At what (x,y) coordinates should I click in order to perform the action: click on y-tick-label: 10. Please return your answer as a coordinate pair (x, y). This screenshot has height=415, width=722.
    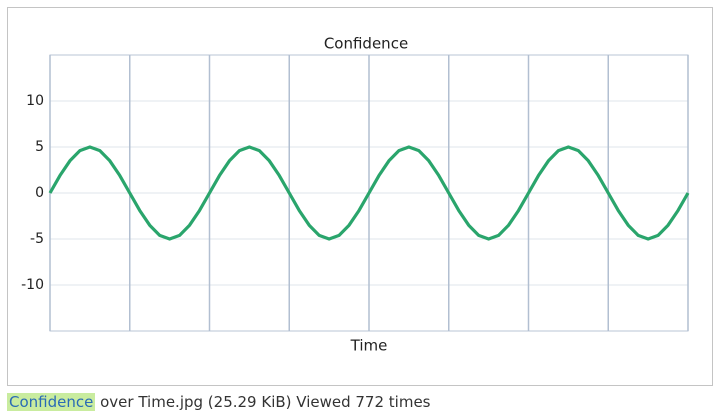
    Looking at the image, I should click on (35, 101).